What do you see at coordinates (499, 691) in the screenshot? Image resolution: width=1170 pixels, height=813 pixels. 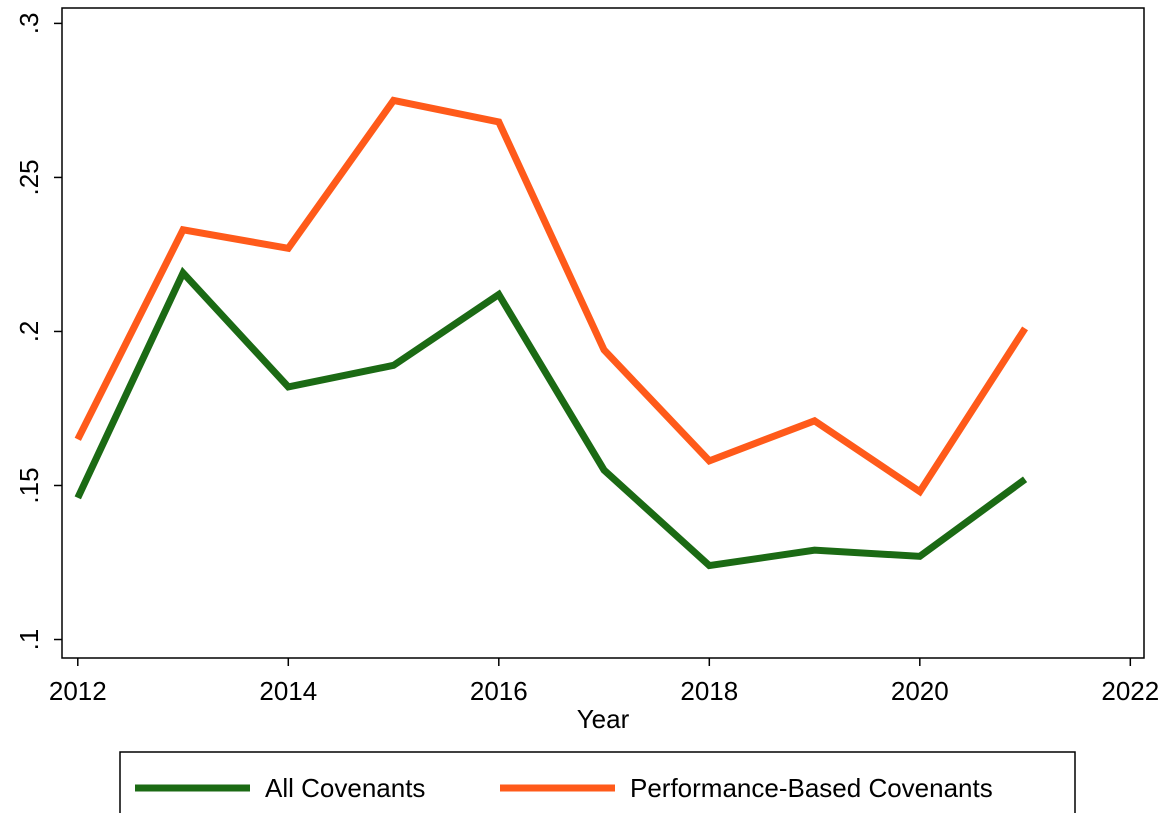 I see `x-tick-label: 2016` at bounding box center [499, 691].